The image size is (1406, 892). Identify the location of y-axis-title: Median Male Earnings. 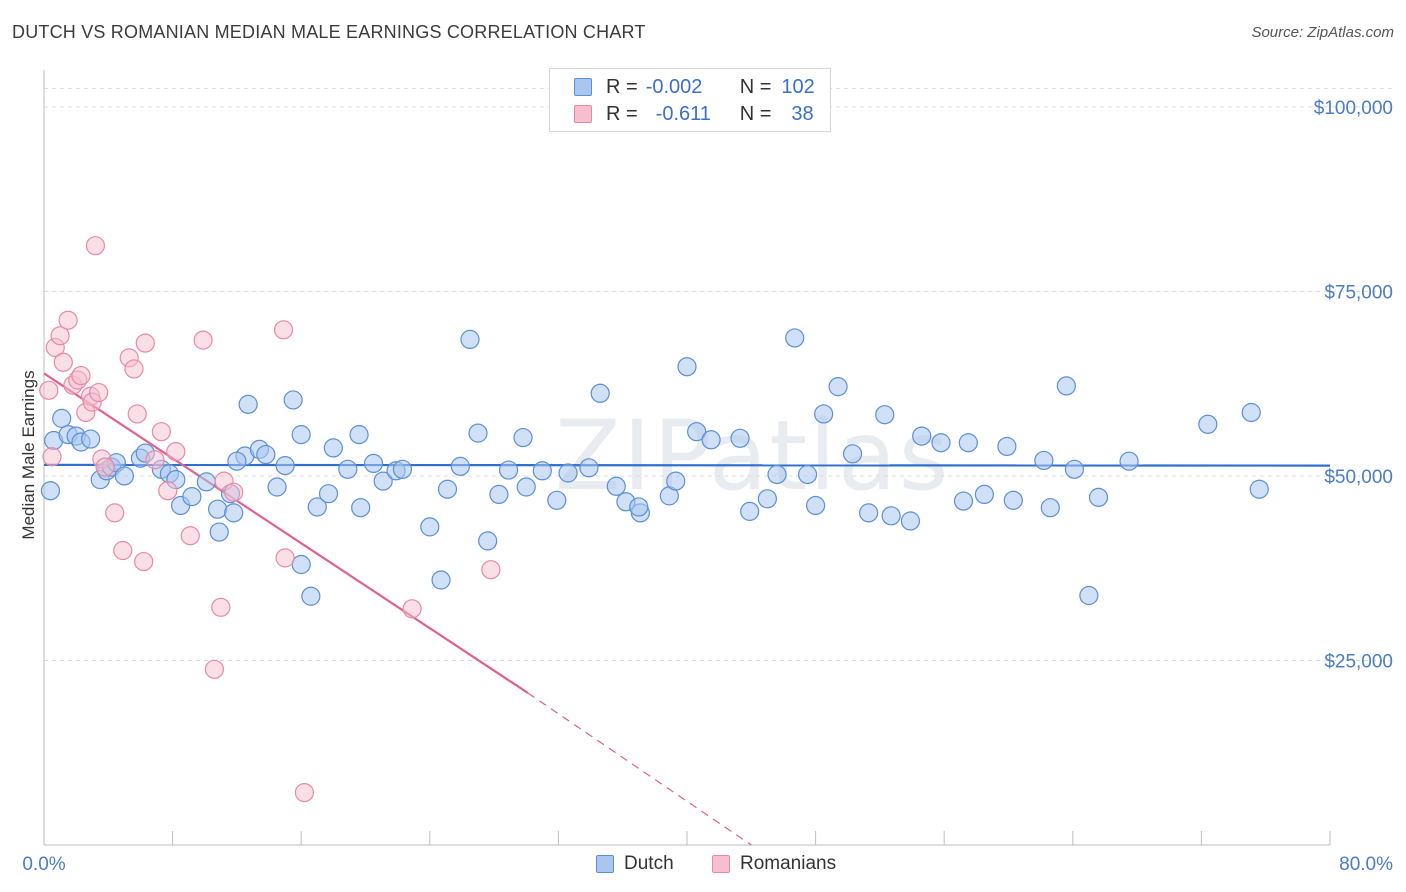
(28, 454).